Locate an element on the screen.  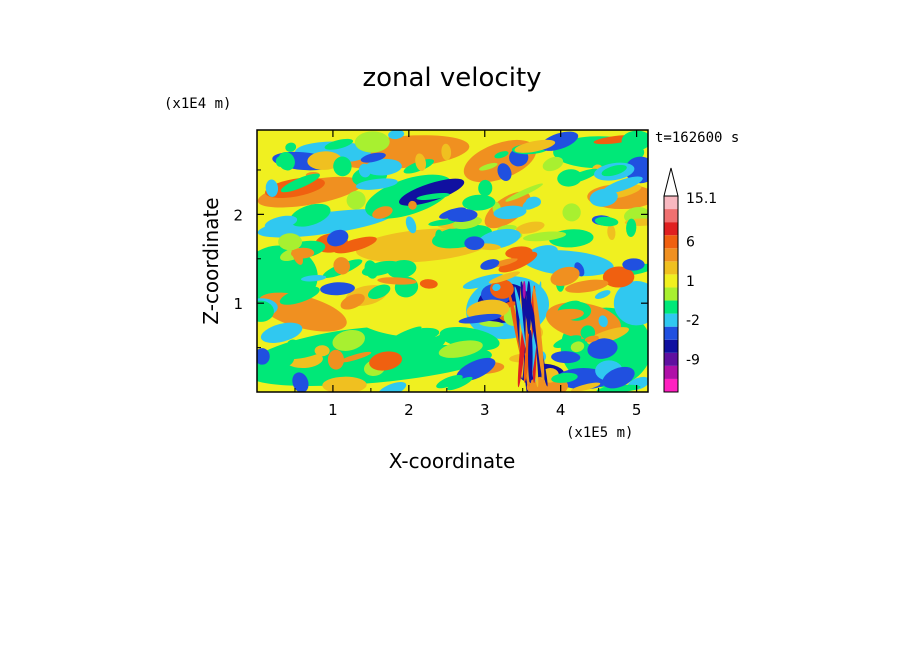
colorbar-label: 1 is located at coordinates (690, 282).